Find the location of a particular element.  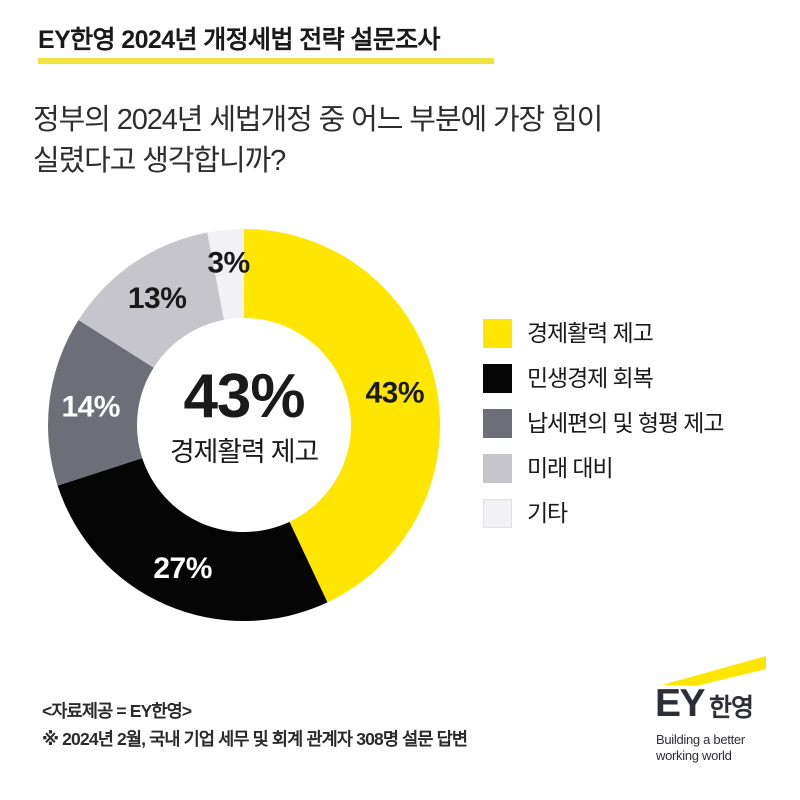

legend-item: 민생경제 회복 is located at coordinates (633, 378).